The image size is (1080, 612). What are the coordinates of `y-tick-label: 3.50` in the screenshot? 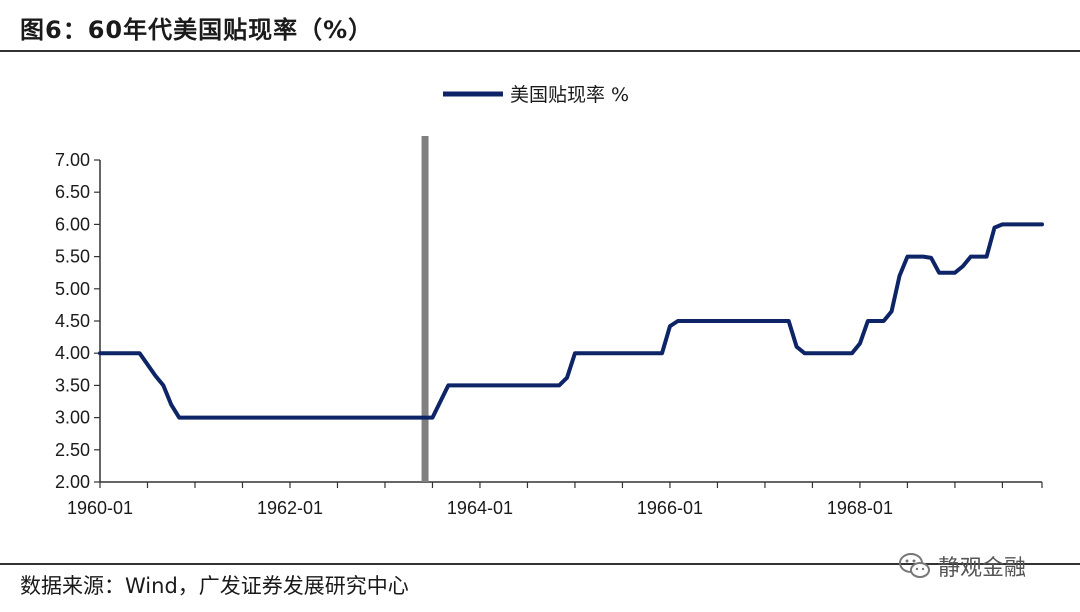 It's located at (72, 385).